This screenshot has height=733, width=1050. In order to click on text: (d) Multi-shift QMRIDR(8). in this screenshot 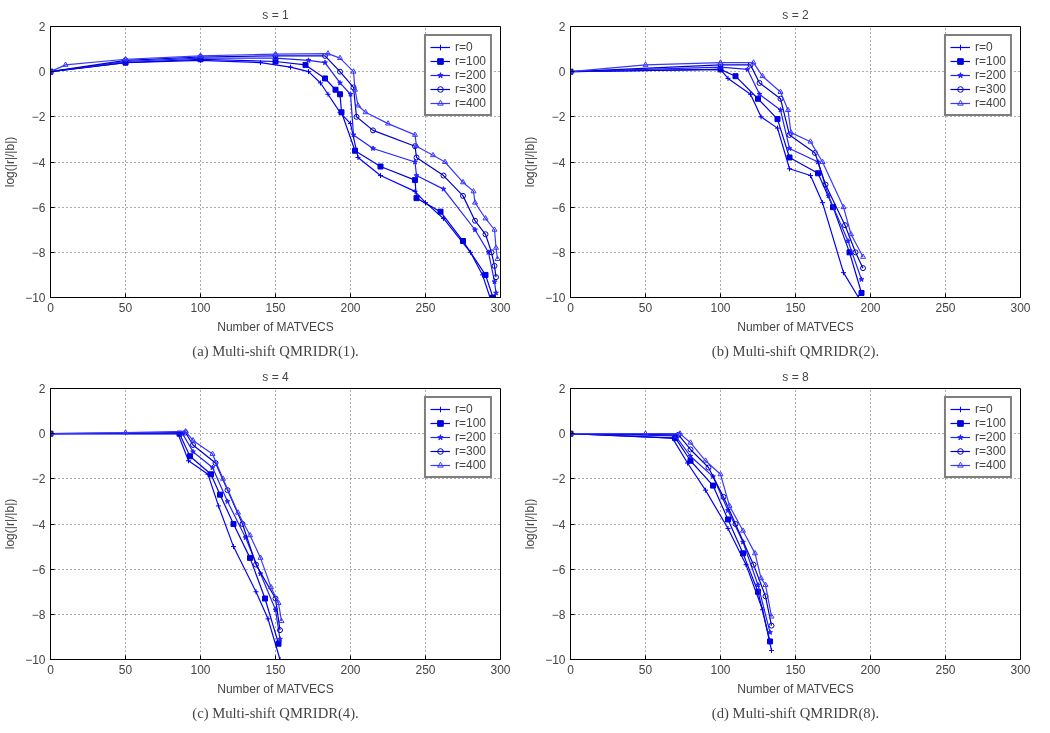, I will do `click(795, 713)`.